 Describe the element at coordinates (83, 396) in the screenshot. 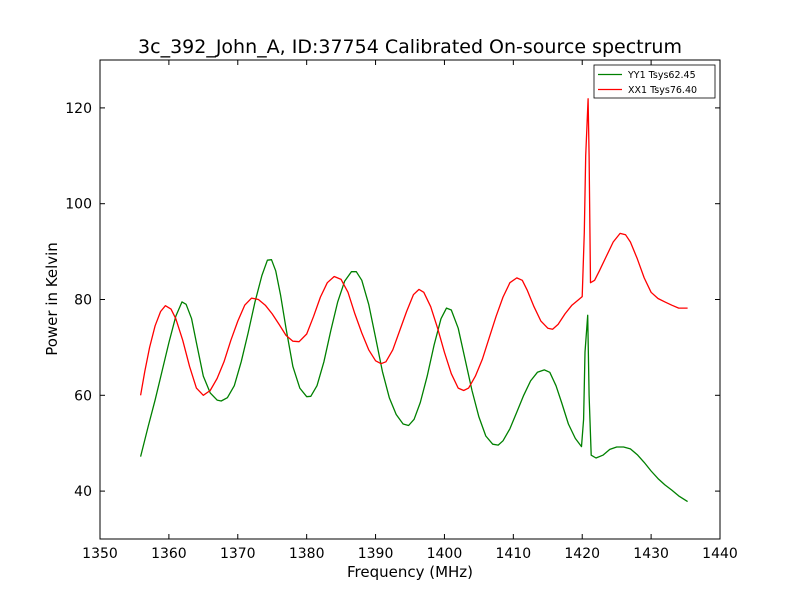

I see `y-tick-label: 60` at that location.